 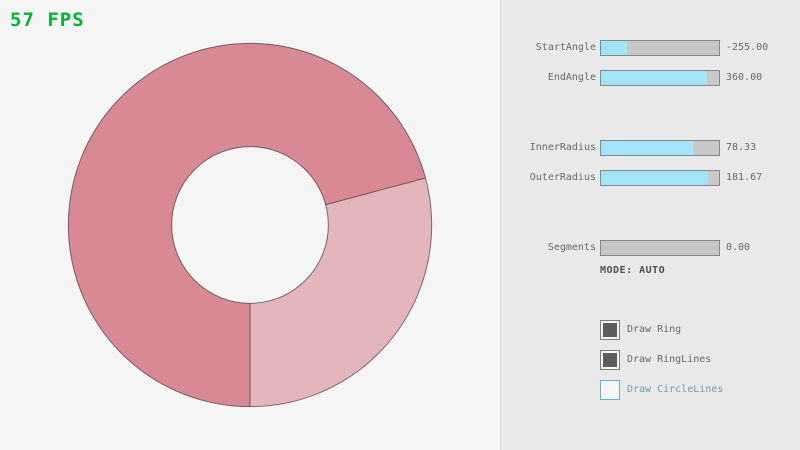 I want to click on draw-ring-row: Draw Ring, so click(x=690, y=330).